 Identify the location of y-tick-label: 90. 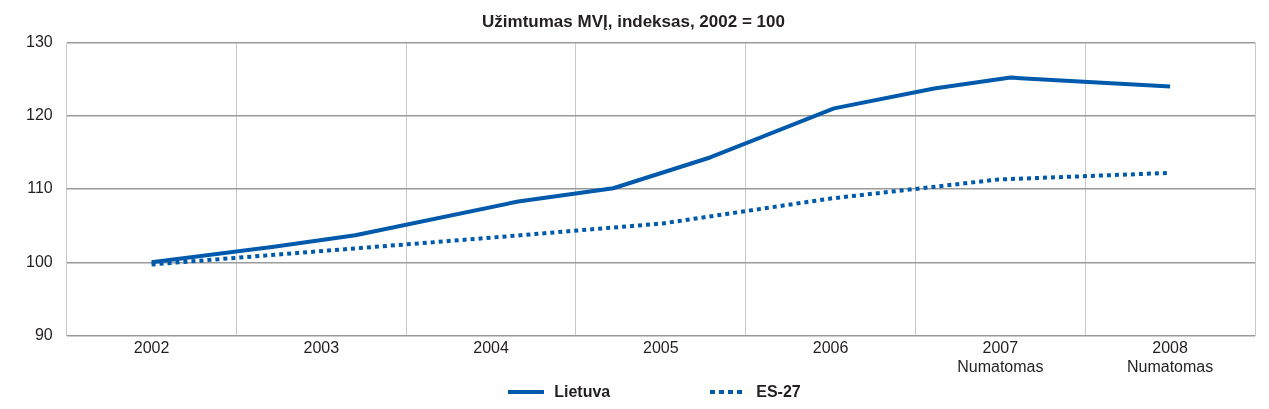
(43, 335).